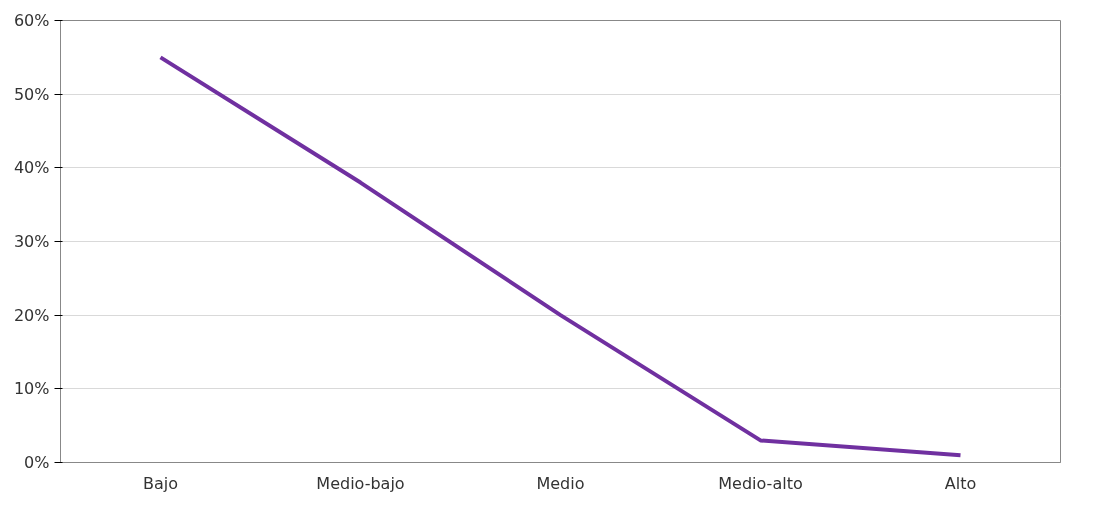  I want to click on y-tick-label: 0%, so click(37, 462).